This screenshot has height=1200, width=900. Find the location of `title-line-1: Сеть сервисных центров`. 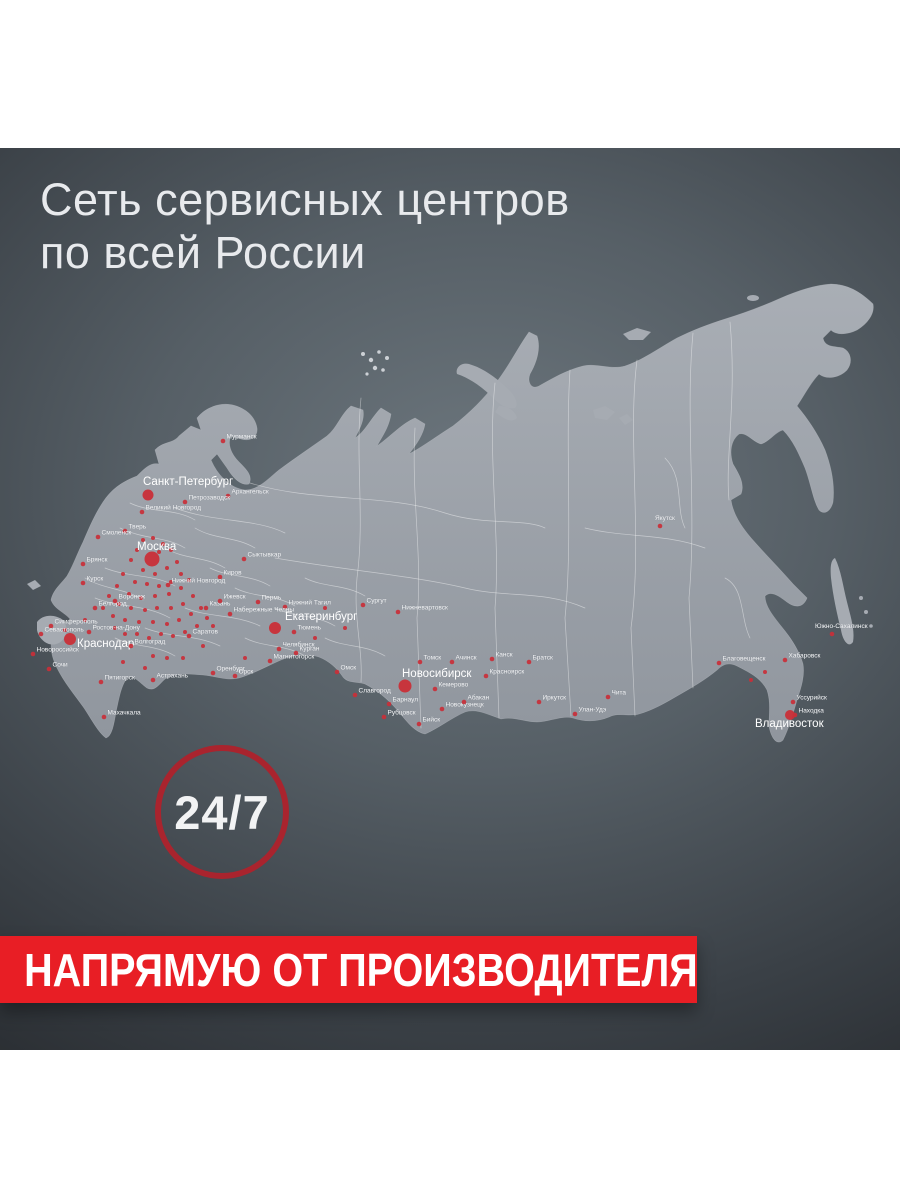

title-line-1: Сеть сервисных центров is located at coordinates (305, 199).